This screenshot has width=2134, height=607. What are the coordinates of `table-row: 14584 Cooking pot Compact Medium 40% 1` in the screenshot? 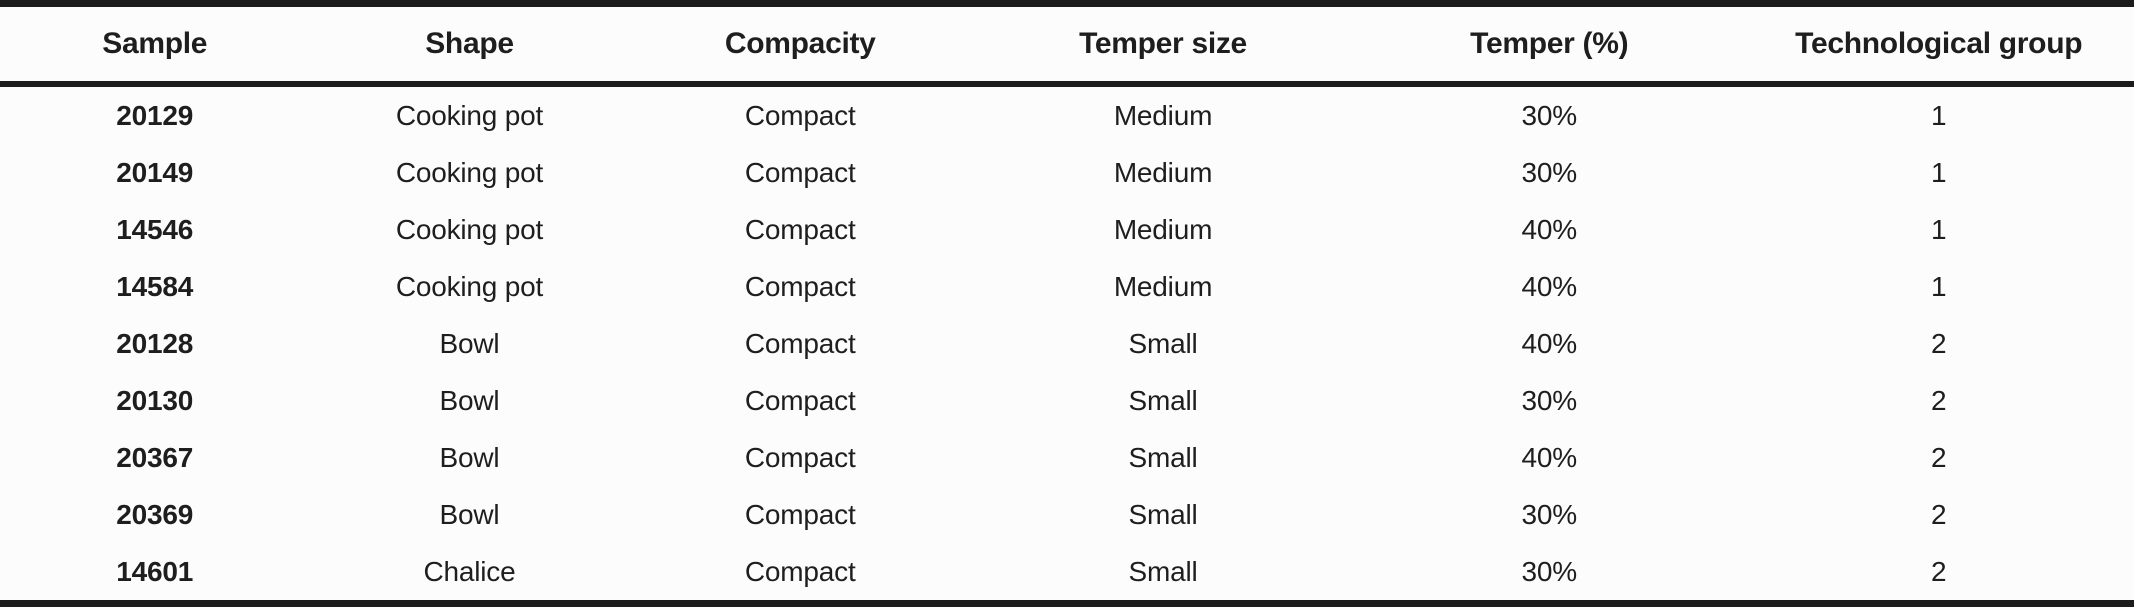 It's located at (1067, 286).